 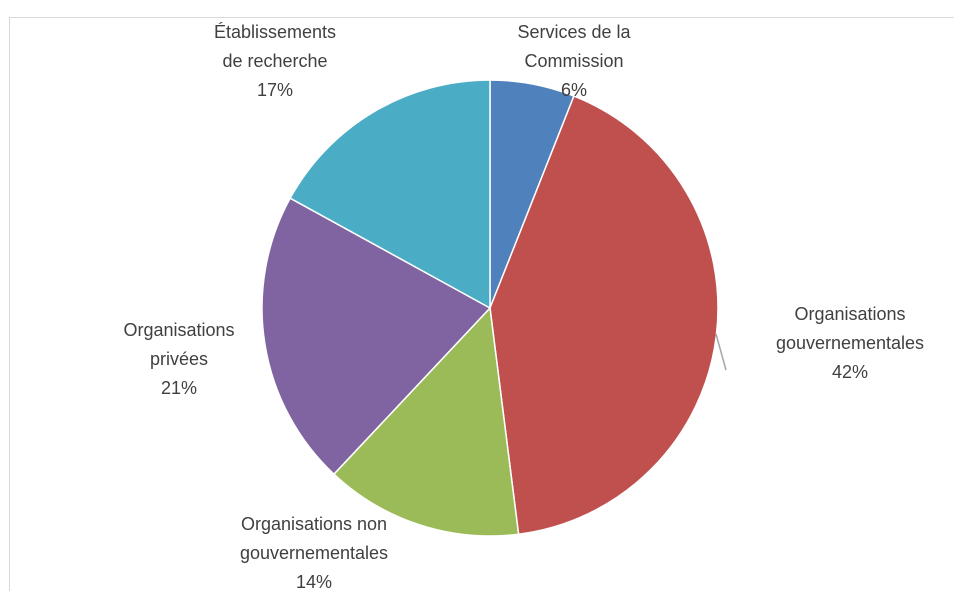 I want to click on slice-organisations-privees, so click(x=376, y=336).